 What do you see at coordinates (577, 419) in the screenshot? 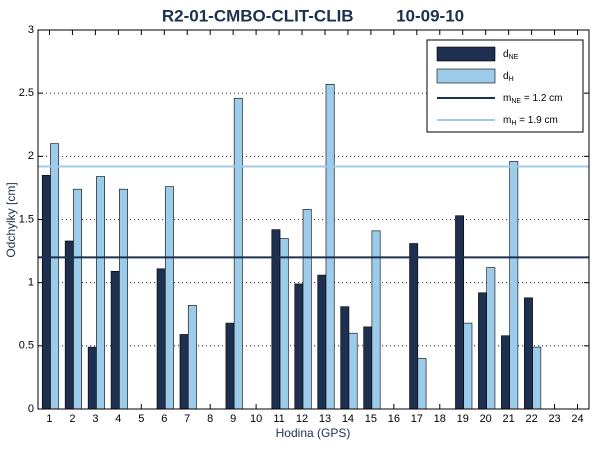
I see `x-tick-label: 24` at bounding box center [577, 419].